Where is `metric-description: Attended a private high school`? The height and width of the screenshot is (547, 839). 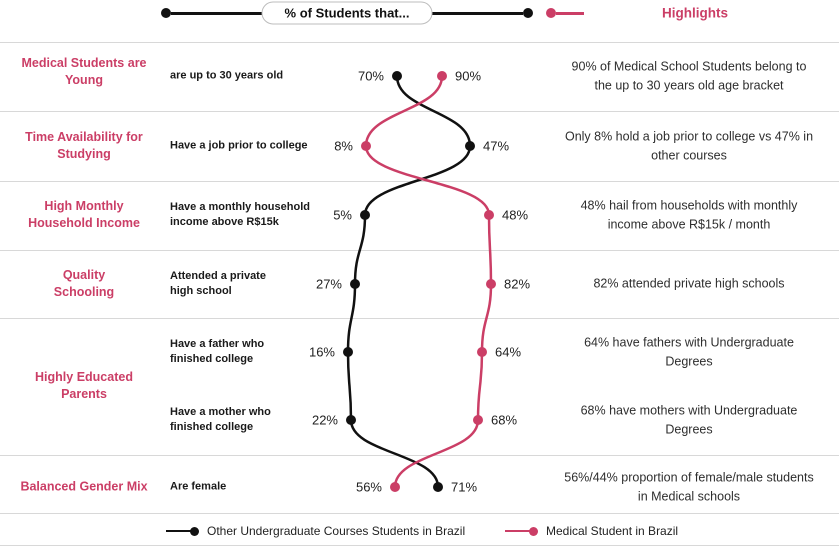 metric-description: Attended a private high school is located at coordinates (218, 283).